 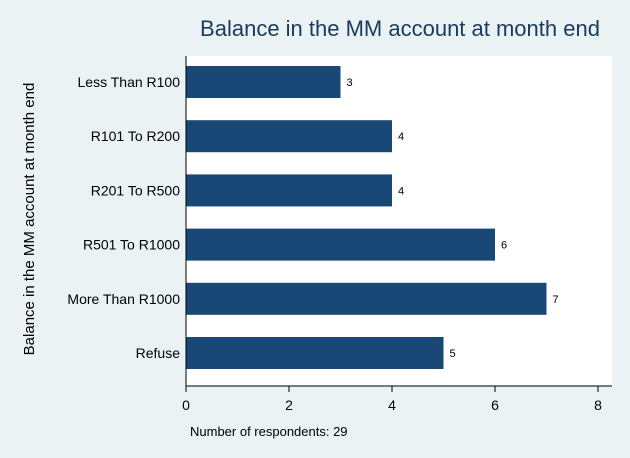 I want to click on x-tick-label-2: 4, so click(x=392, y=405).